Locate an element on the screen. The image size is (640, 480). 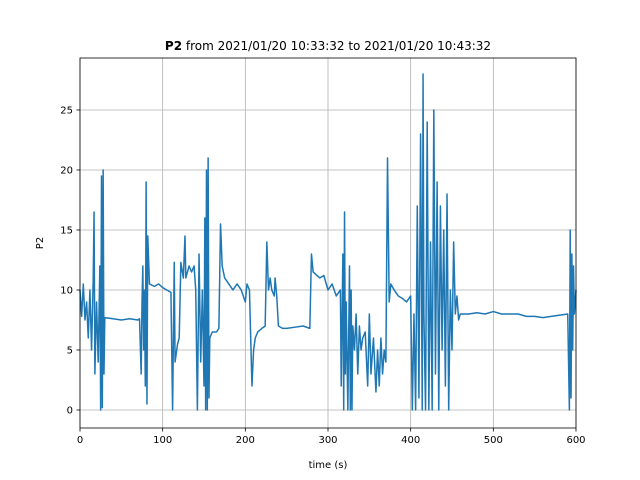
y-tick-label: 25 is located at coordinates (66, 110).